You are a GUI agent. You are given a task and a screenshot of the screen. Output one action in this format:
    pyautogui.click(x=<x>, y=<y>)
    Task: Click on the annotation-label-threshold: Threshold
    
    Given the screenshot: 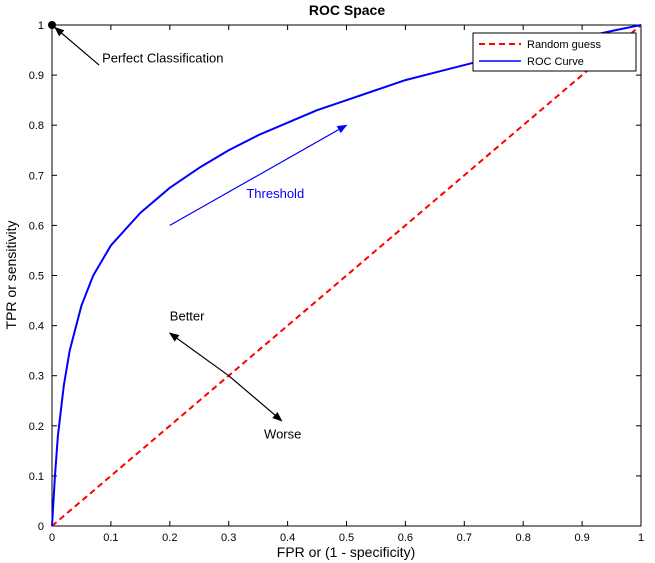 What is the action you would take?
    pyautogui.click(x=275, y=193)
    